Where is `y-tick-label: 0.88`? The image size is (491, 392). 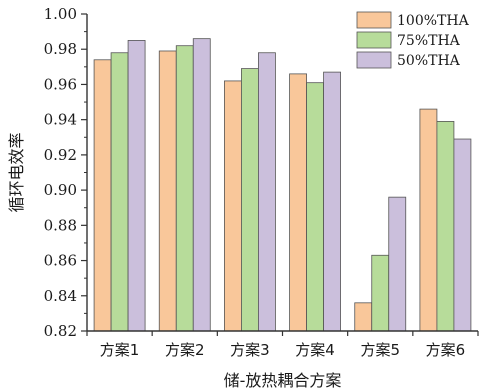
y-tick-label: 0.88 is located at coordinates (60, 225).